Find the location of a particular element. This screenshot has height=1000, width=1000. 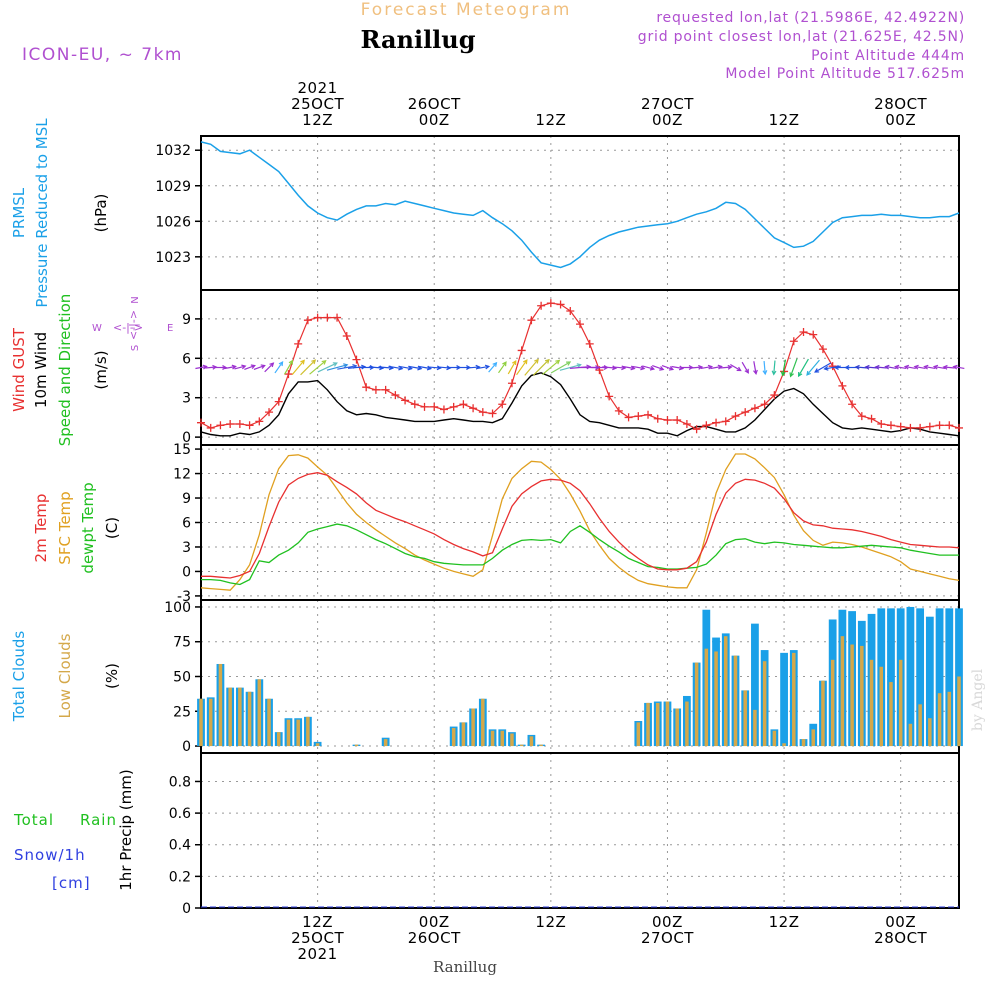

temp-ytick-label: 9 is located at coordinates (186, 499).